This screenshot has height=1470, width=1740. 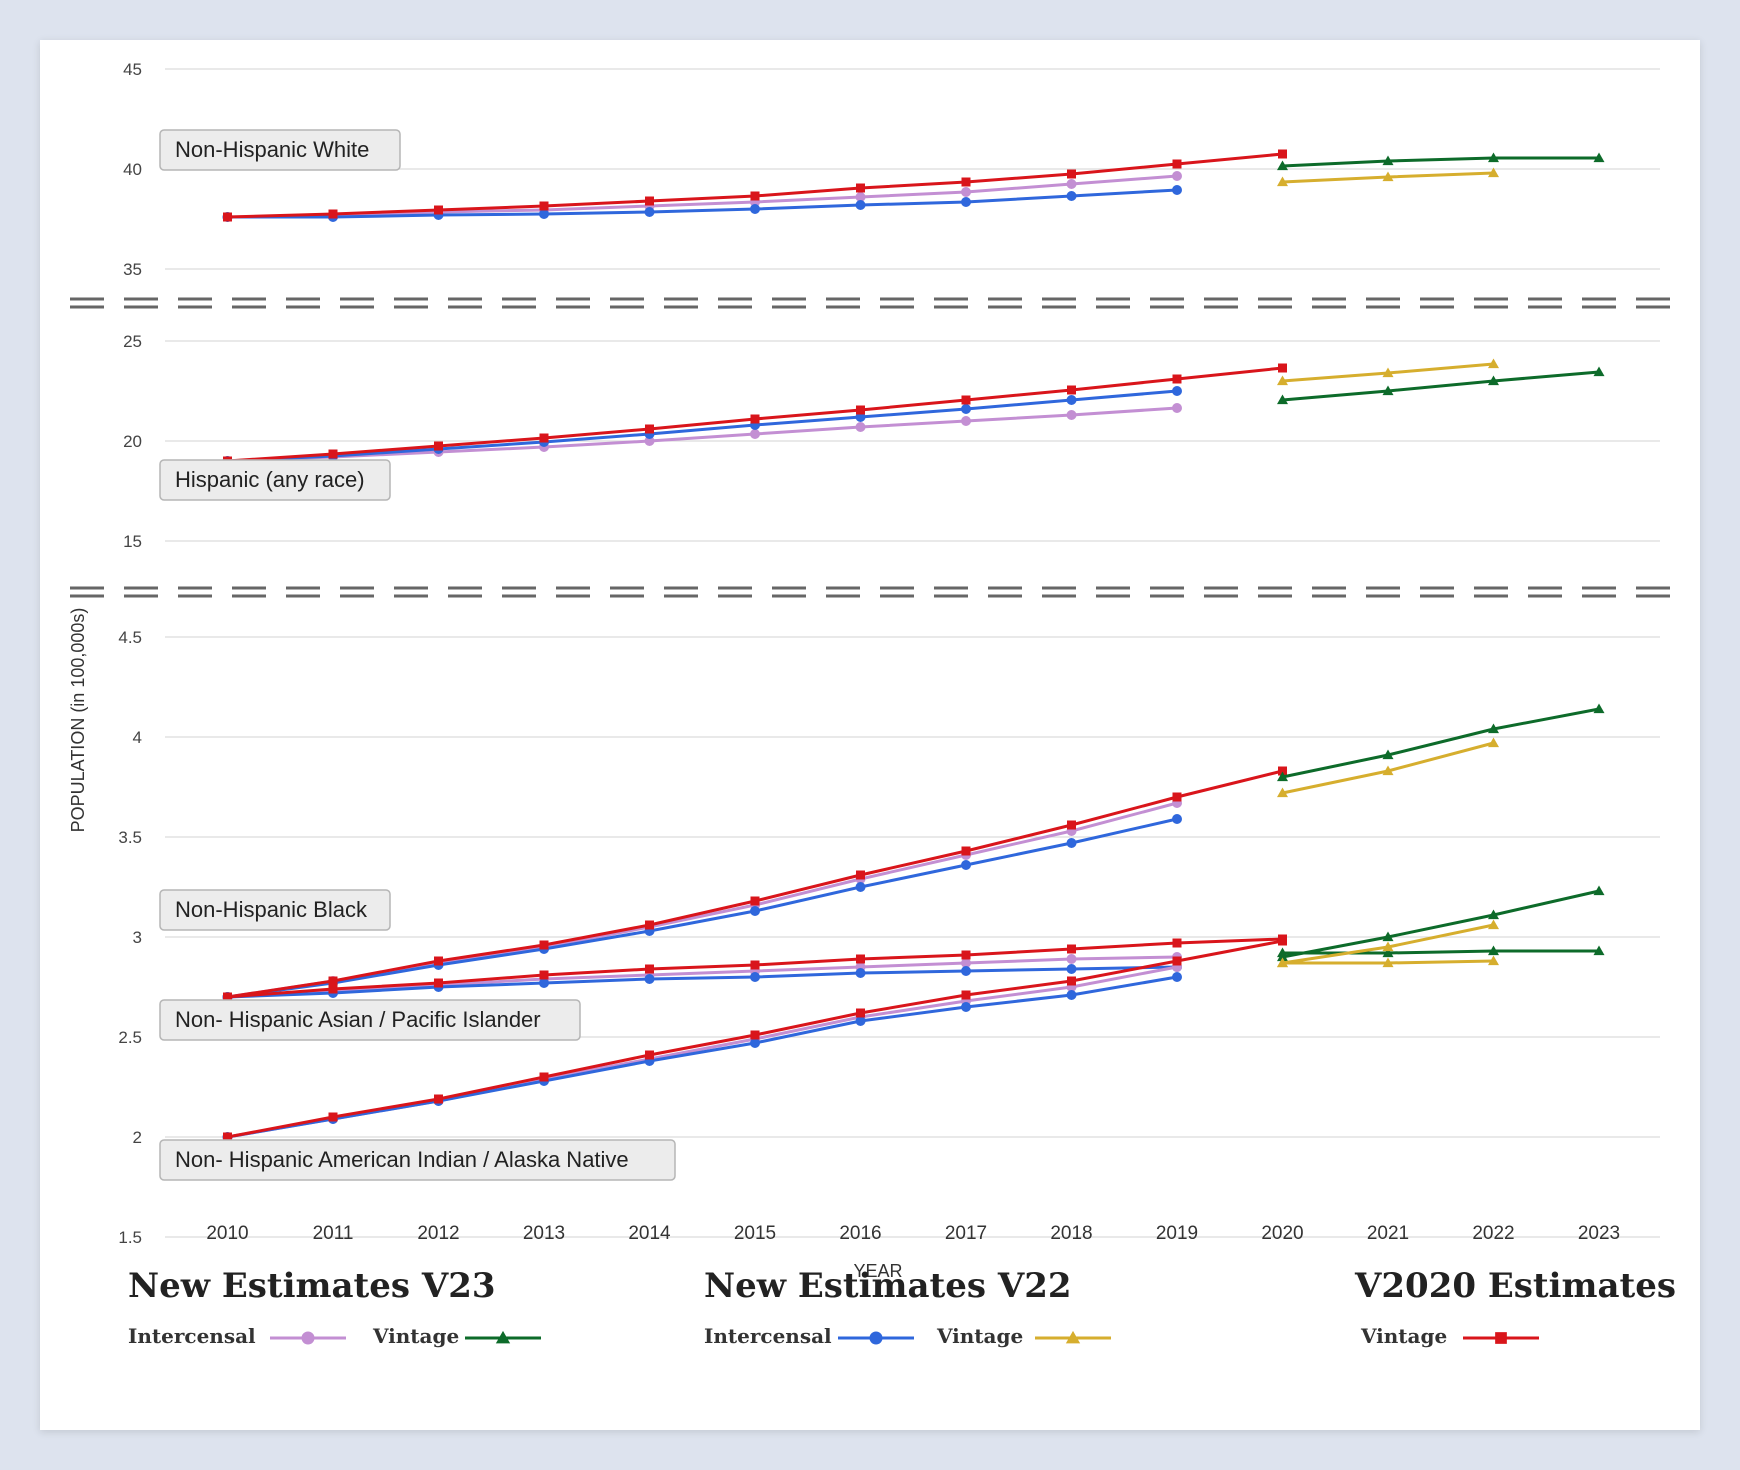 I want to click on label-text: Non- Hispanic Asian / Pacific Islander, so click(x=358, y=1019).